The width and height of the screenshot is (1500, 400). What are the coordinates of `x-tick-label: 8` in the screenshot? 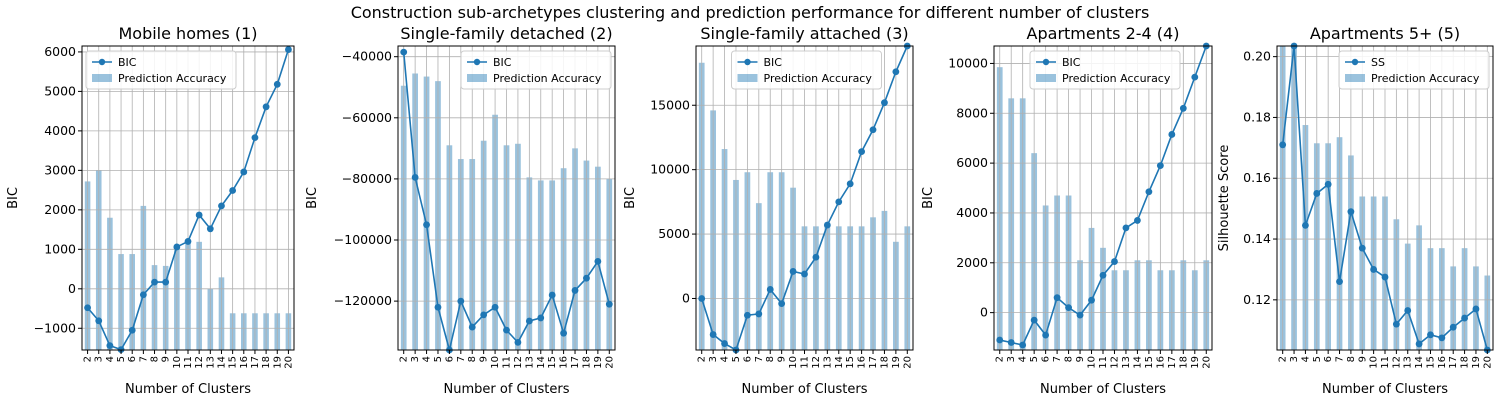 It's located at (770, 359).